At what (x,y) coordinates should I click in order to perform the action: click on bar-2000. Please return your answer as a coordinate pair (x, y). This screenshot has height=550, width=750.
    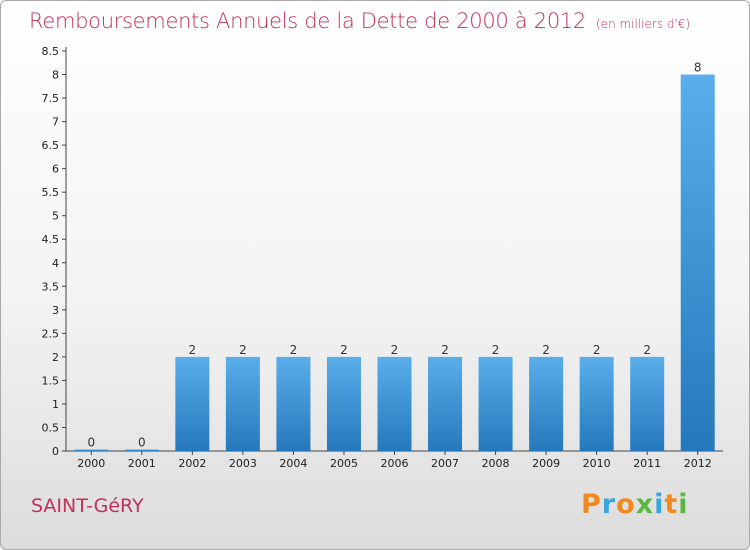
    Looking at the image, I should click on (91, 450).